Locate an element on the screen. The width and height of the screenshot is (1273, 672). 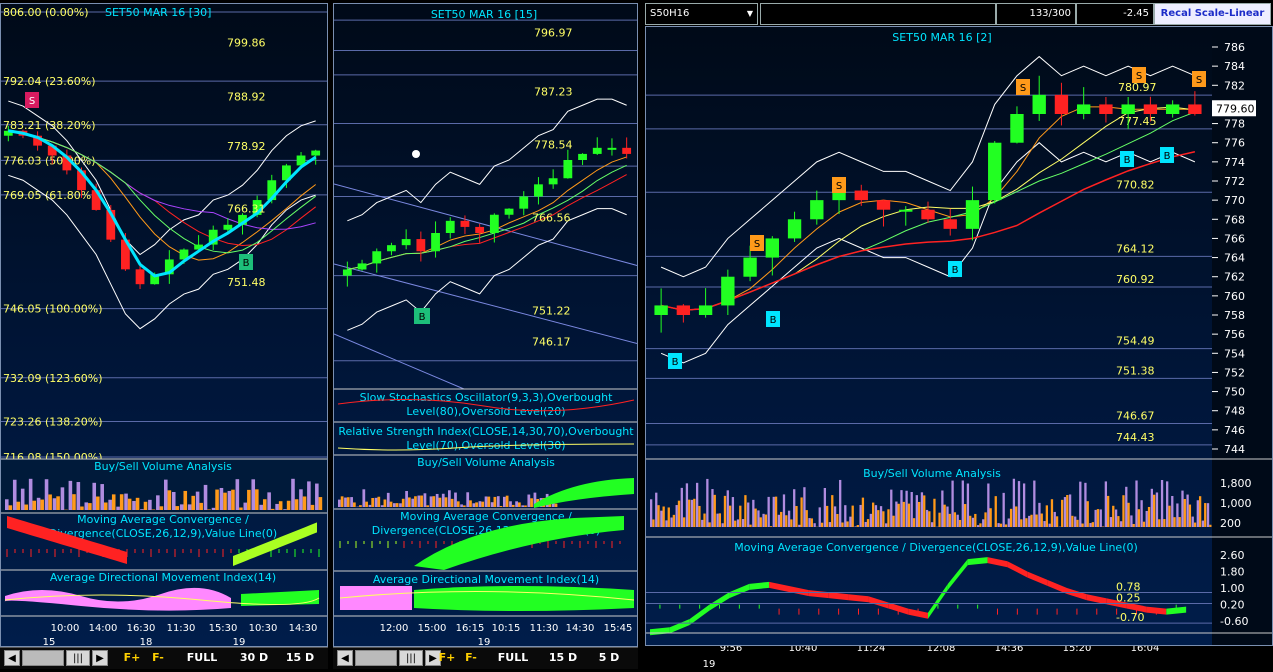
price-axis-bg is located at coordinates (1242, 336).